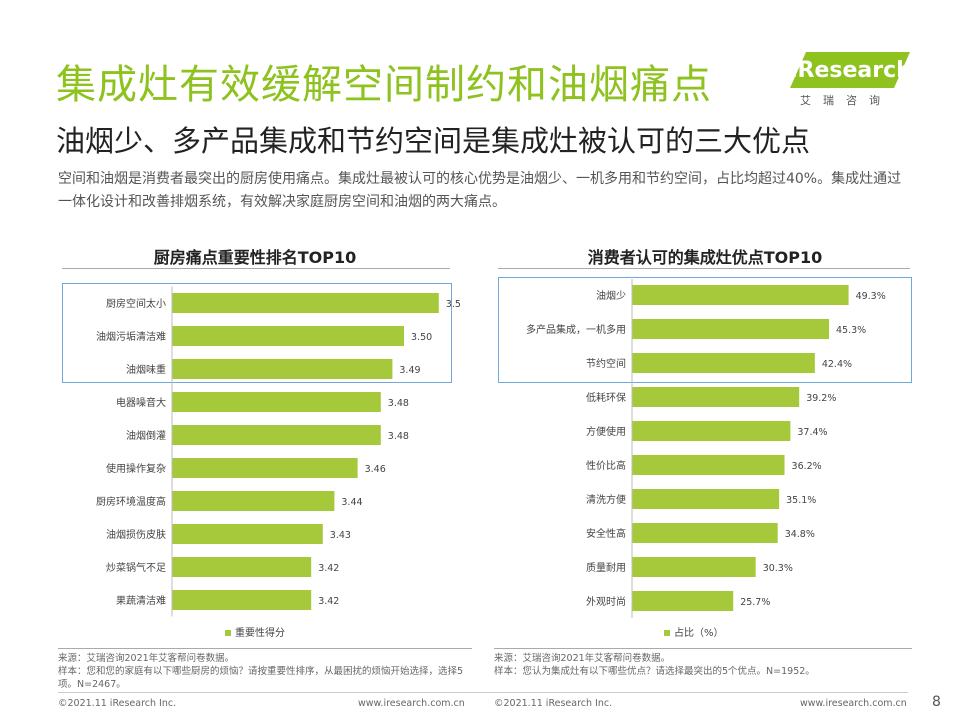  I want to click on right-chart-legend-swatch, so click(667, 633).